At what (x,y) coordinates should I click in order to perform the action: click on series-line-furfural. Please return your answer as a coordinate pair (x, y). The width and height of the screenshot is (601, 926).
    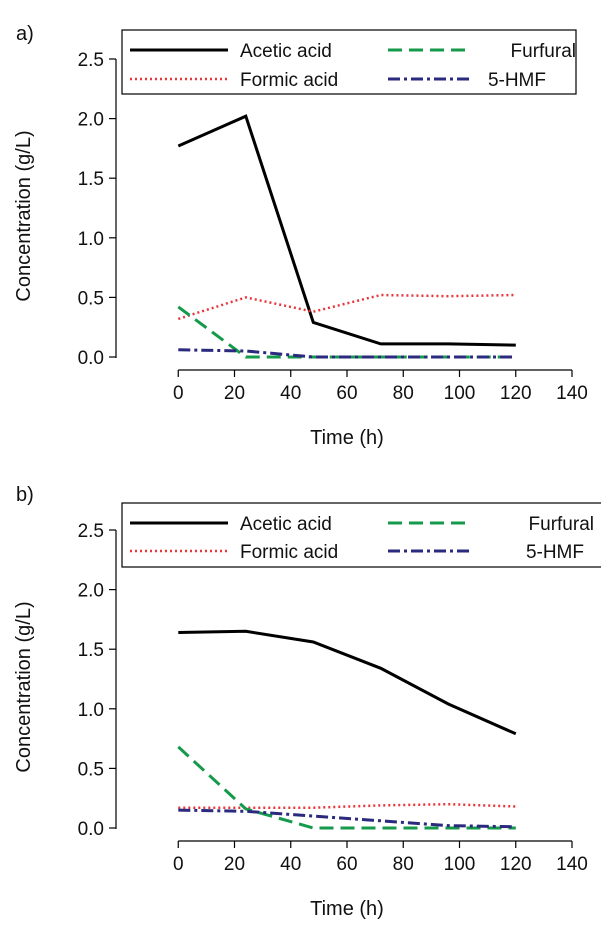
    Looking at the image, I should click on (346, 787).